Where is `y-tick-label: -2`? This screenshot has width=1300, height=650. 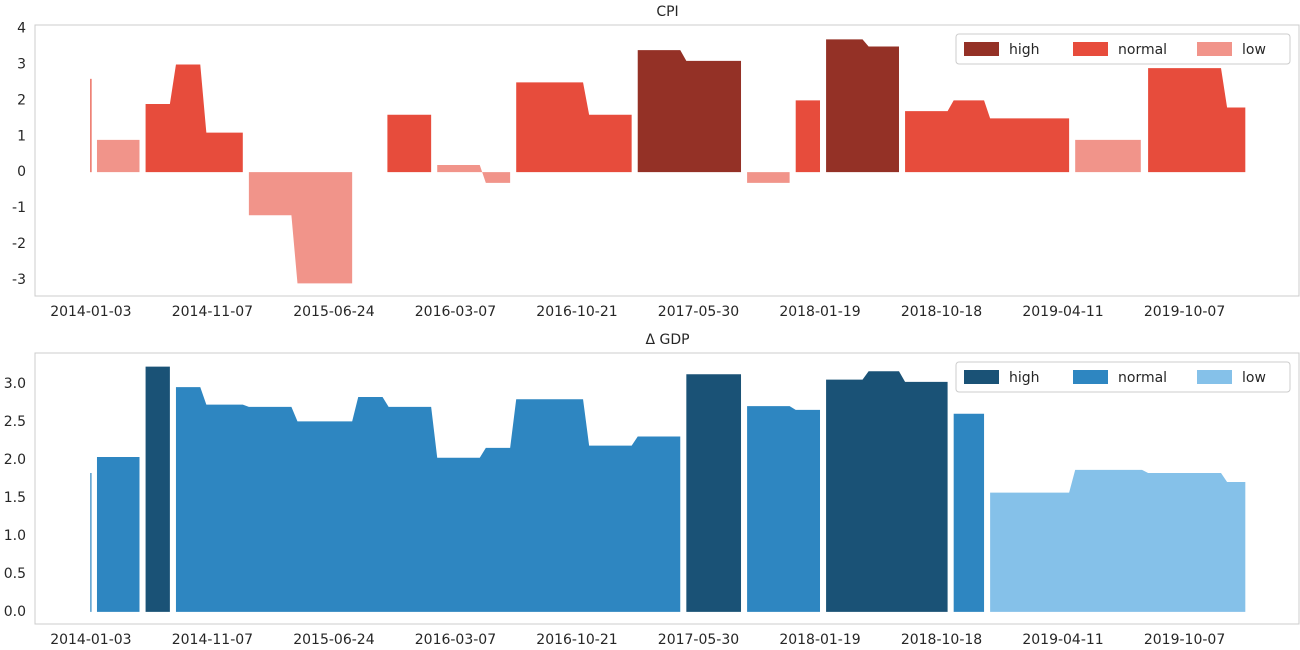
y-tick-label: -2 is located at coordinates (19, 244).